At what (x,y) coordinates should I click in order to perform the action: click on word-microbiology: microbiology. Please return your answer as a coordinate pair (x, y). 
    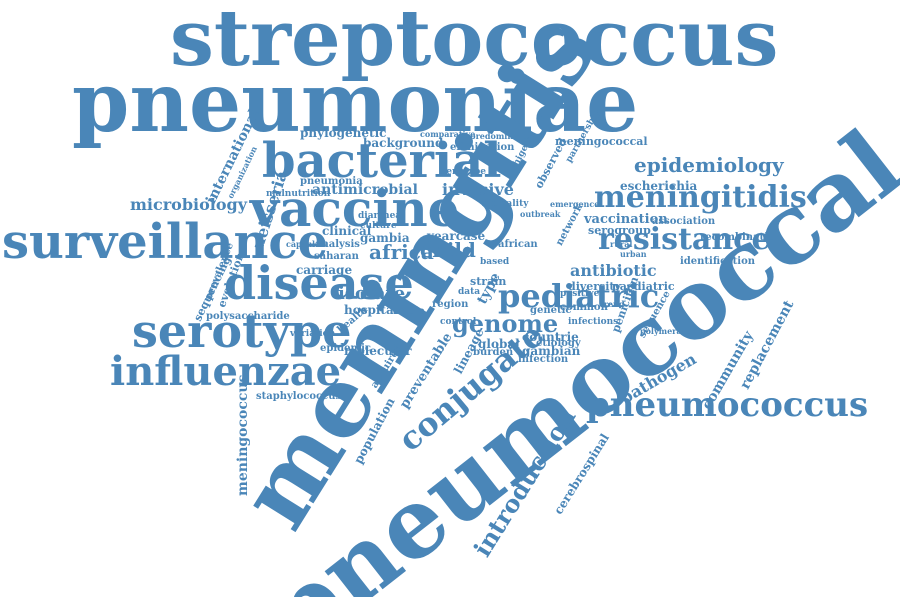
    Looking at the image, I should click on (189, 204).